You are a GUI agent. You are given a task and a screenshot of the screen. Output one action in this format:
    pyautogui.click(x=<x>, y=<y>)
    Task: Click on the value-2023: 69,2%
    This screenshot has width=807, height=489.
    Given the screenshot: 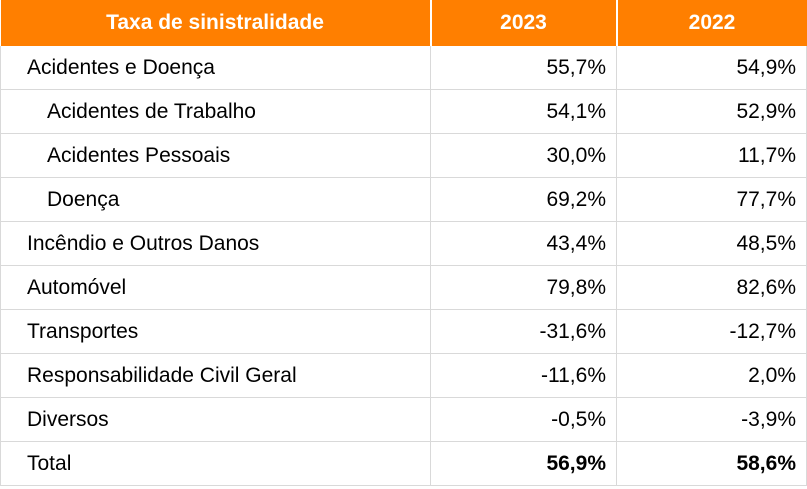 What is the action you would take?
    pyautogui.click(x=523, y=199)
    